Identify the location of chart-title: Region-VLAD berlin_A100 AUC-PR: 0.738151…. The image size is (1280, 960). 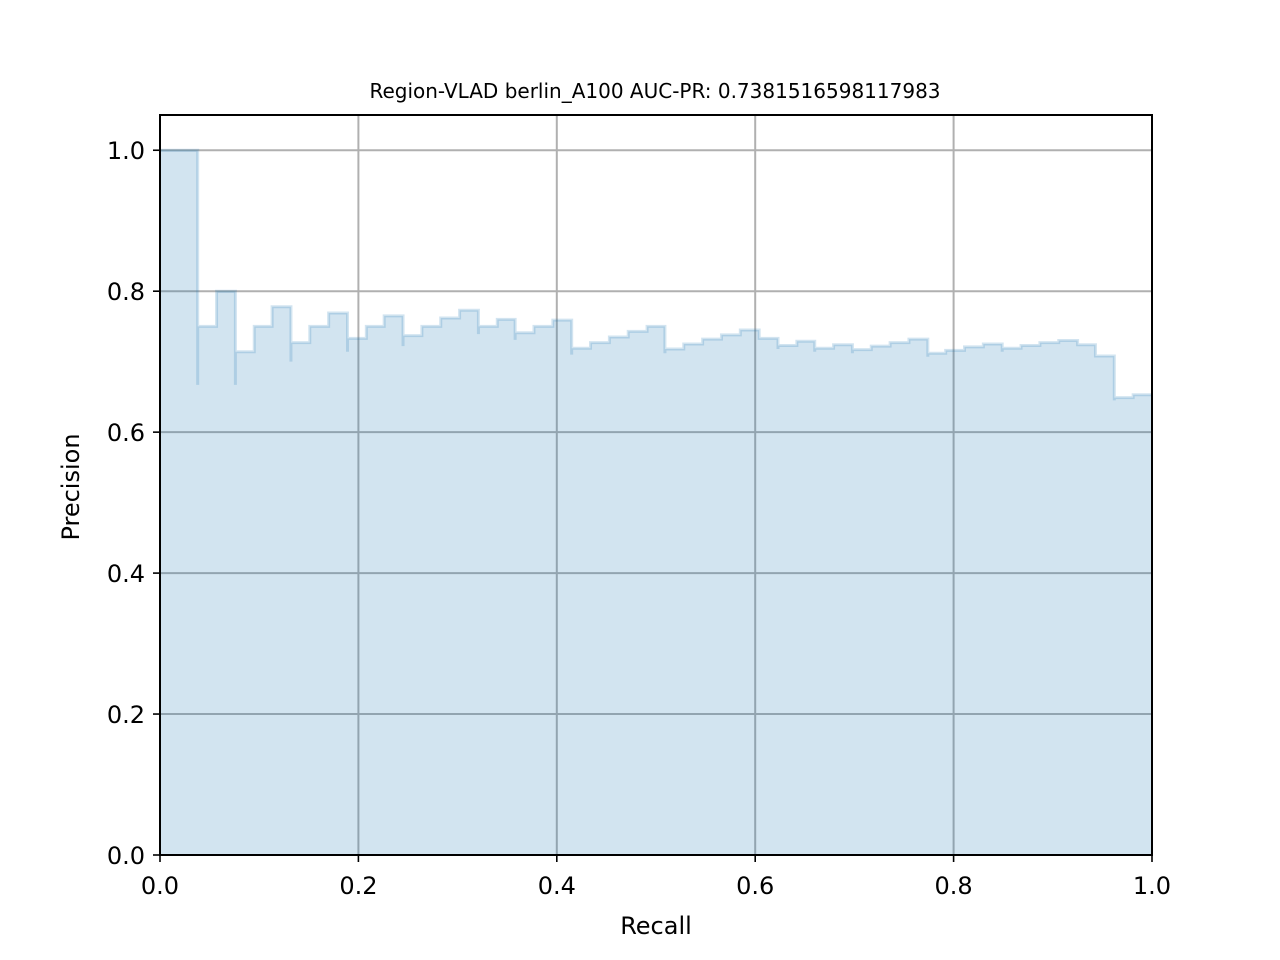
(654, 91).